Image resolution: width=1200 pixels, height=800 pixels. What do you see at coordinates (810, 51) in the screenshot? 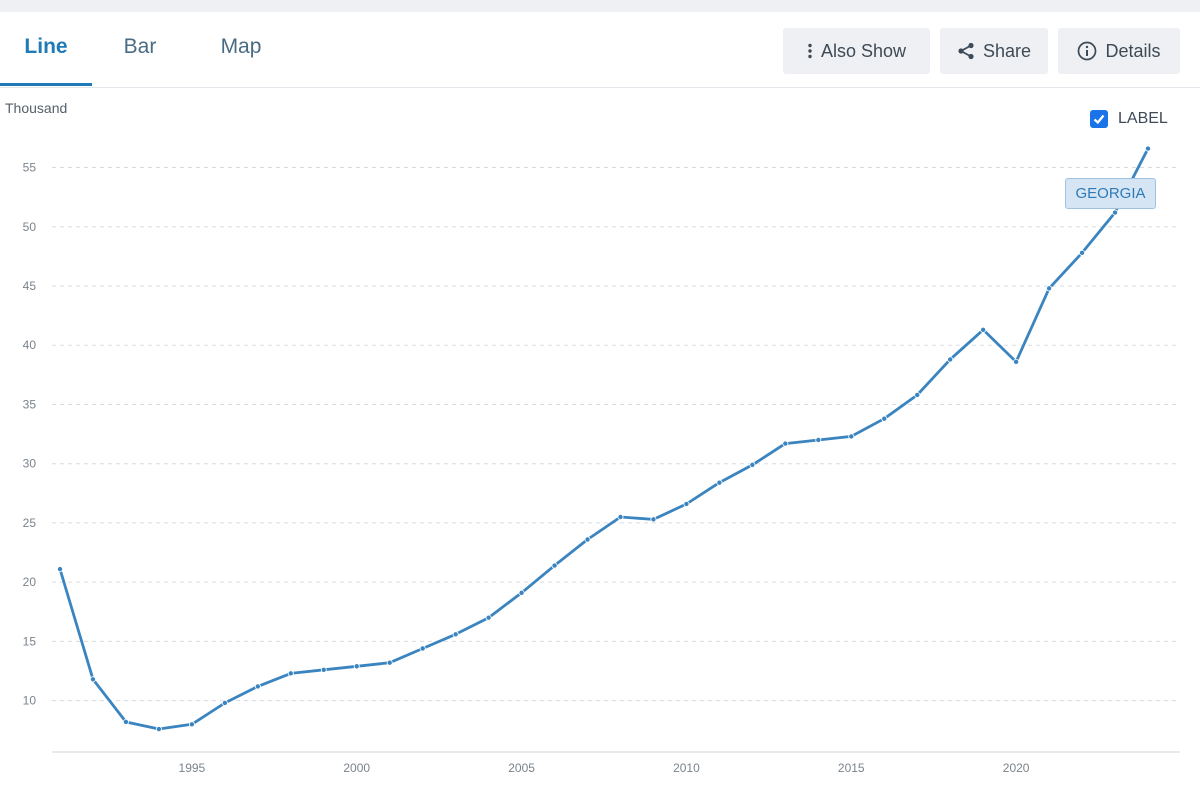
I see `vertical-dots-icon` at bounding box center [810, 51].